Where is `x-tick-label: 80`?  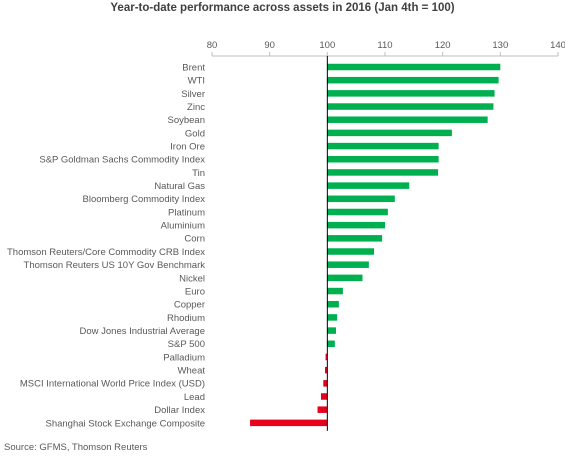
x-tick-label: 80 is located at coordinates (212, 45).